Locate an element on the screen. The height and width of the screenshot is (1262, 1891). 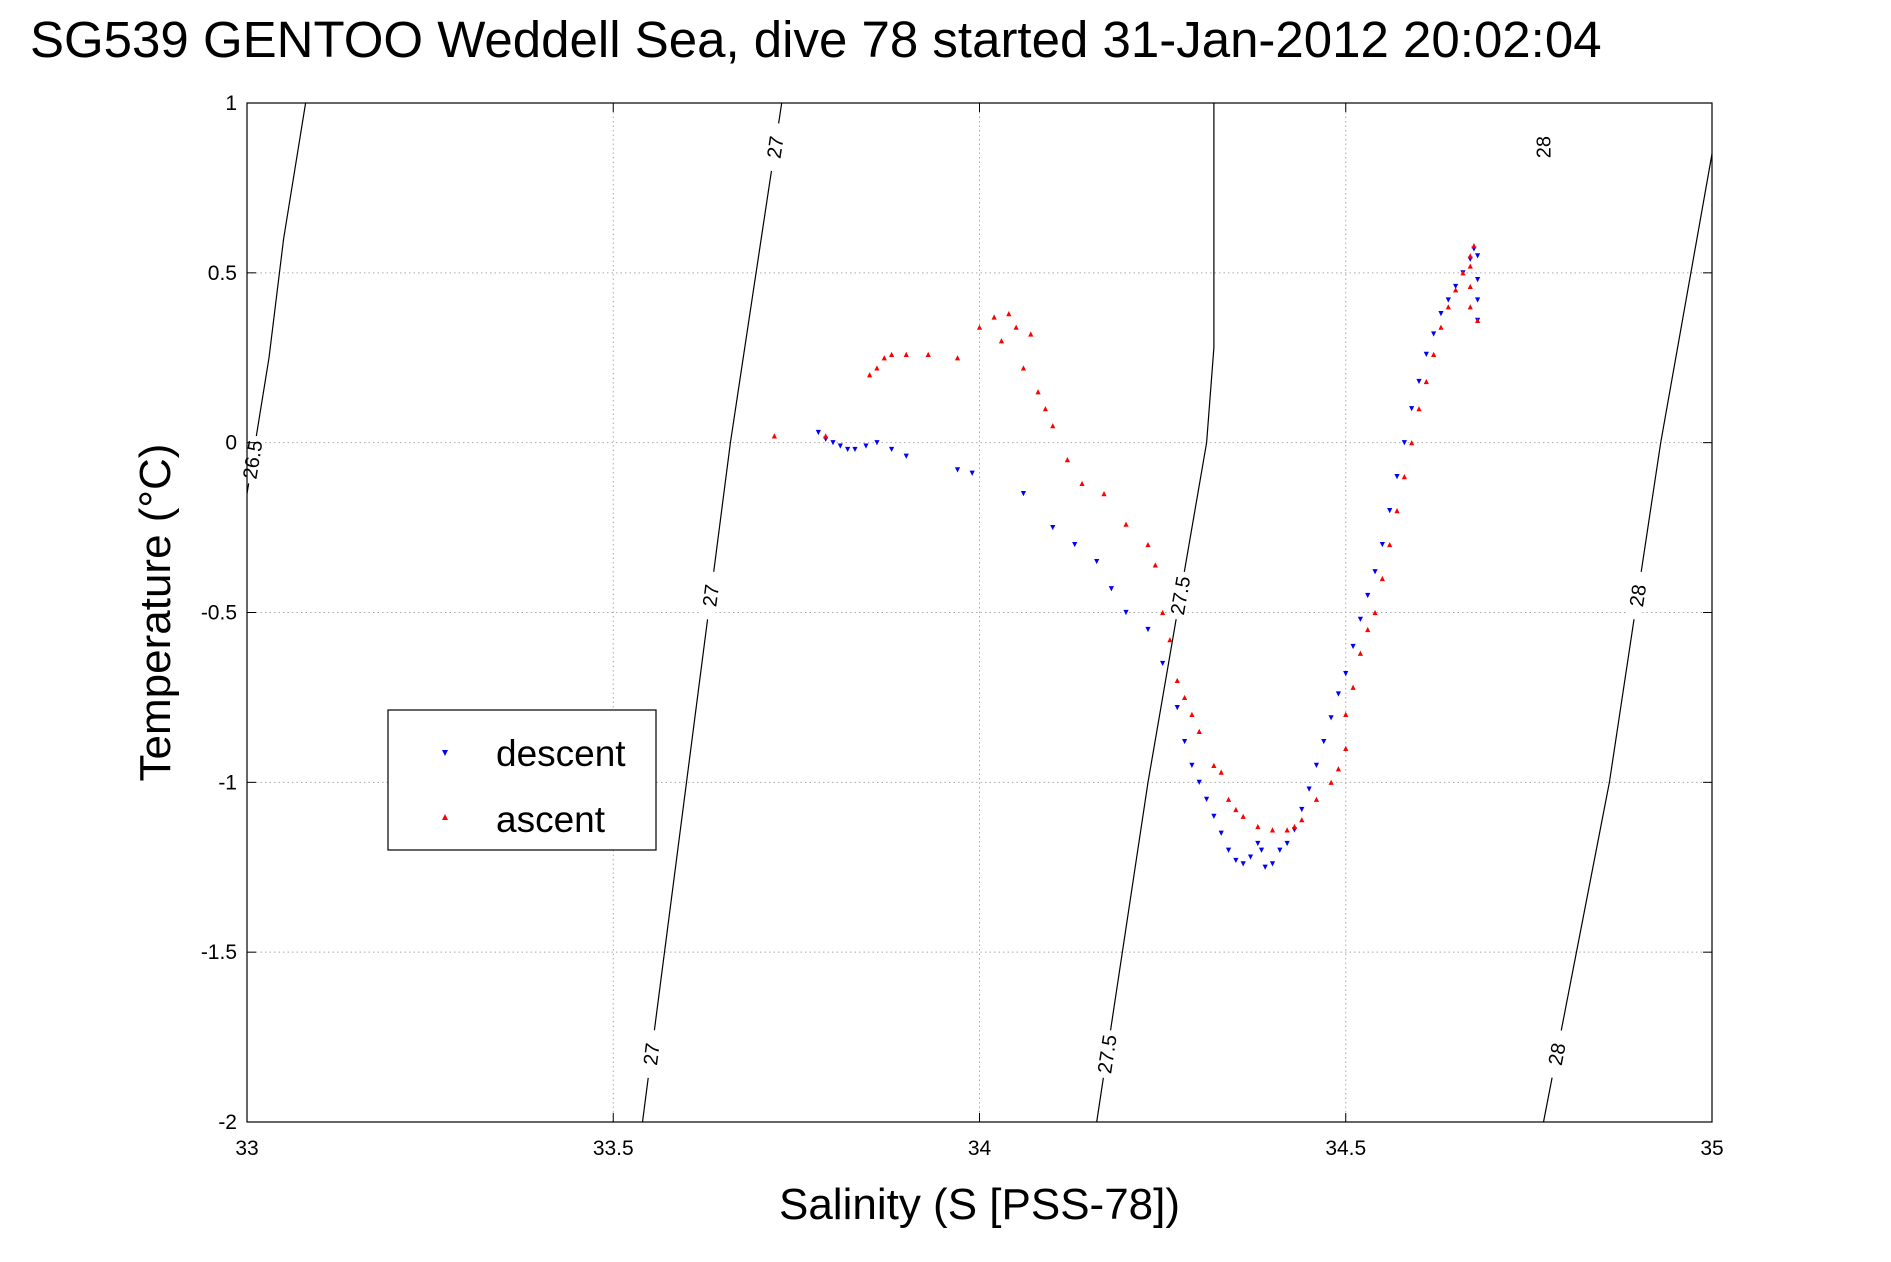
y-tick-label: 0.5 is located at coordinates (222, 273).